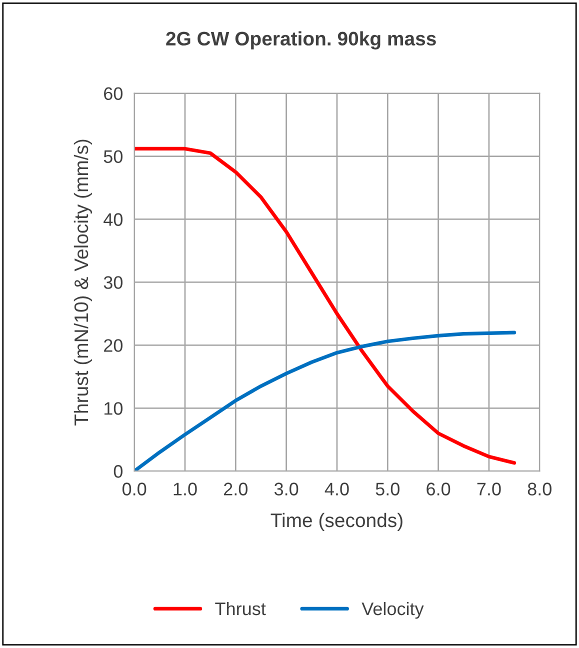  I want to click on legend-label: Velocity, so click(393, 610).